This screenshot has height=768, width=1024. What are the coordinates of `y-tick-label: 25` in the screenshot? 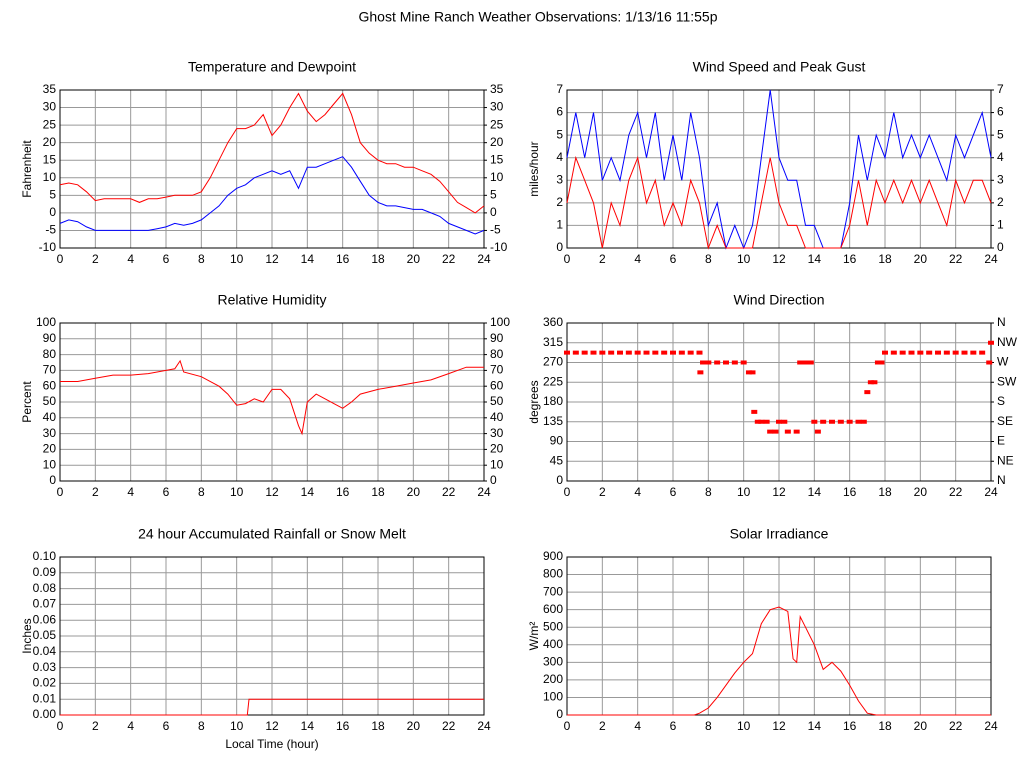 It's located at (50, 124).